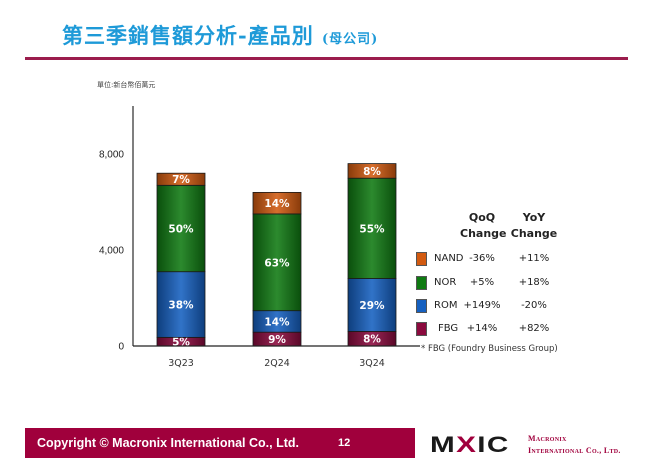 This screenshot has height=466, width=649. I want to click on segment-label: 63%, so click(277, 263).